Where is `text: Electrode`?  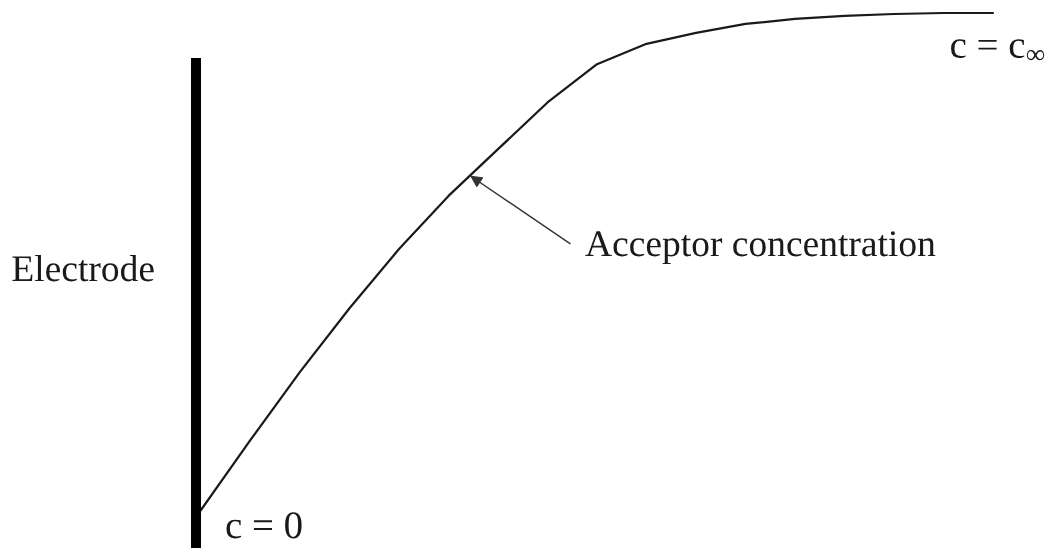 text: Electrode is located at coordinates (83, 268).